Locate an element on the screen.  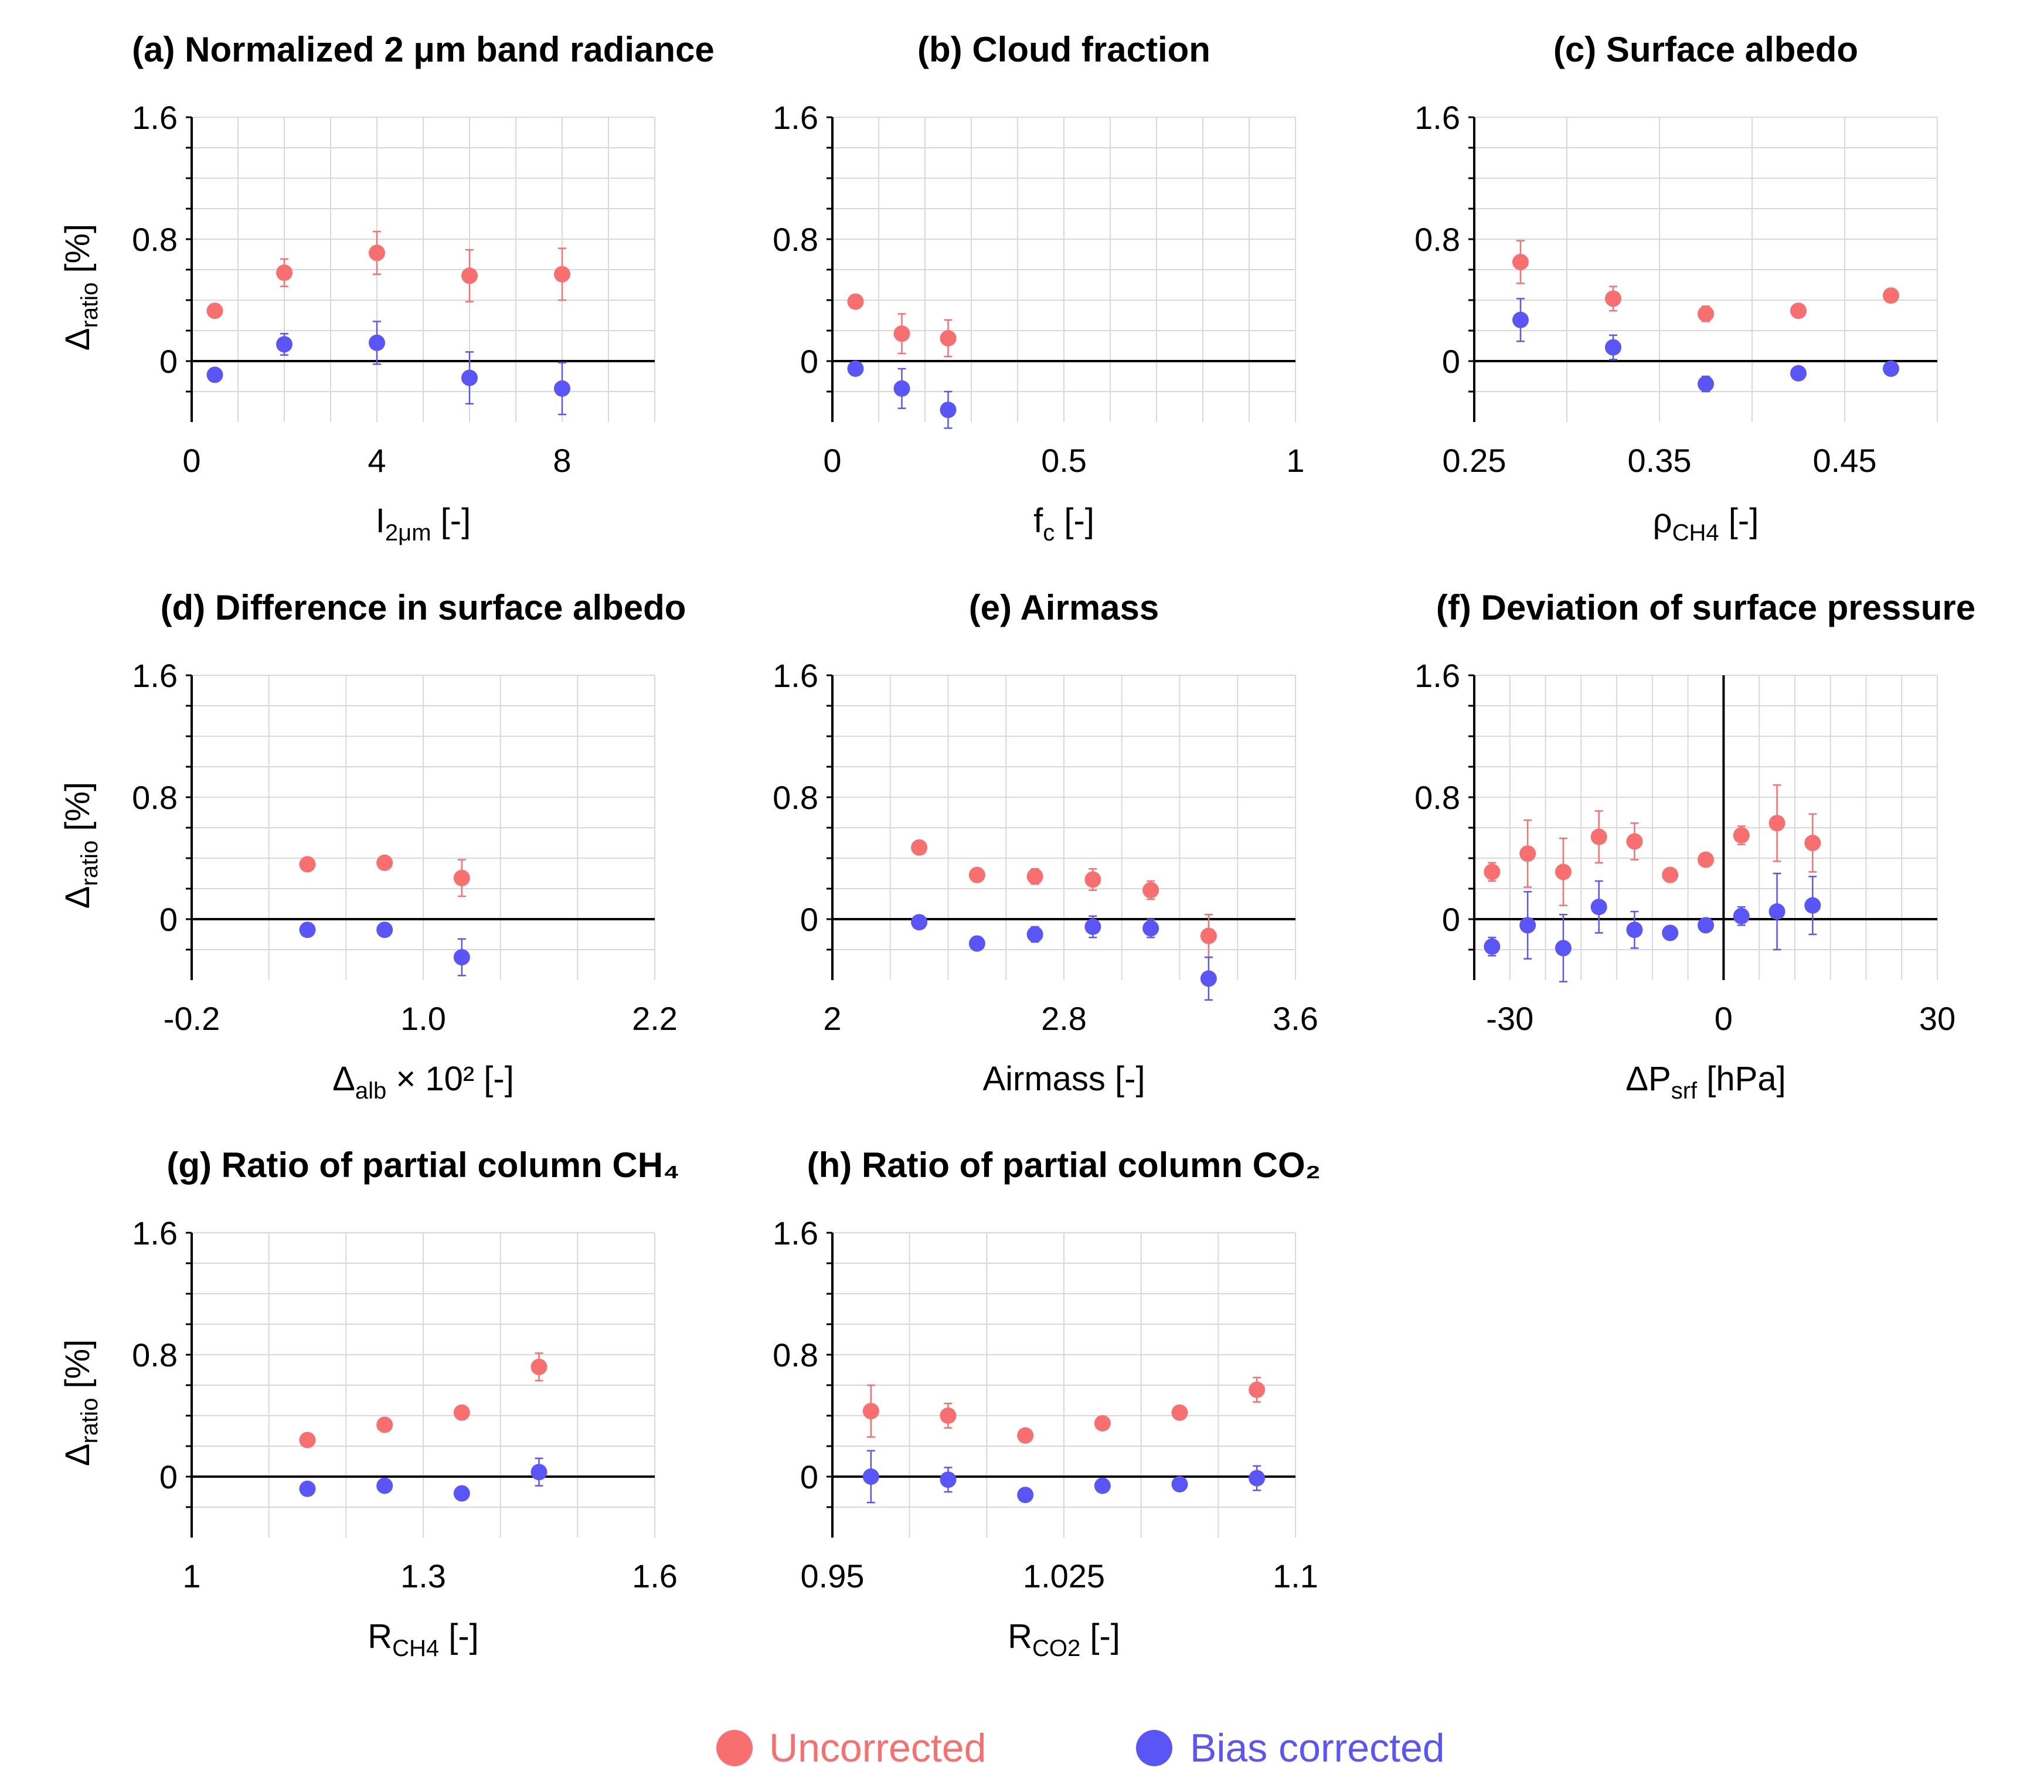
panel-b-title: (b) Cloud fraction is located at coordinates (1063, 50).